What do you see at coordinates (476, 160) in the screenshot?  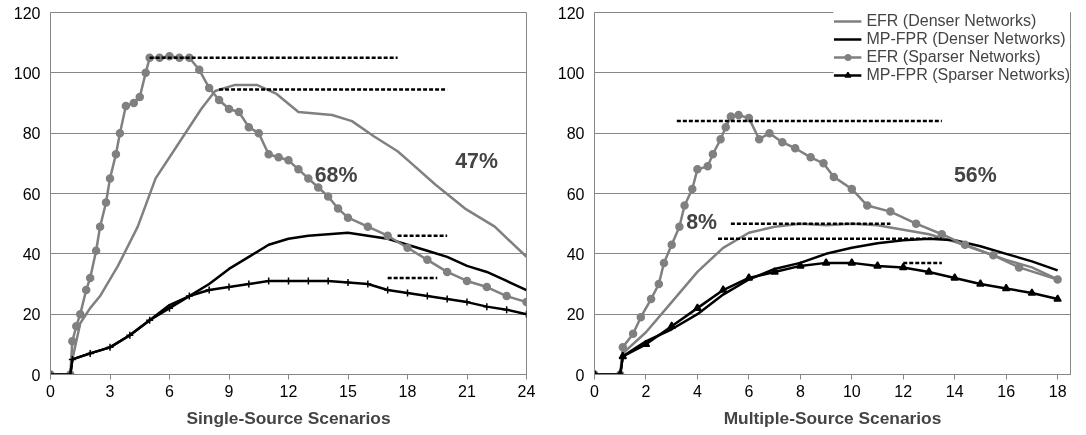 I see `annotation: 47%` at bounding box center [476, 160].